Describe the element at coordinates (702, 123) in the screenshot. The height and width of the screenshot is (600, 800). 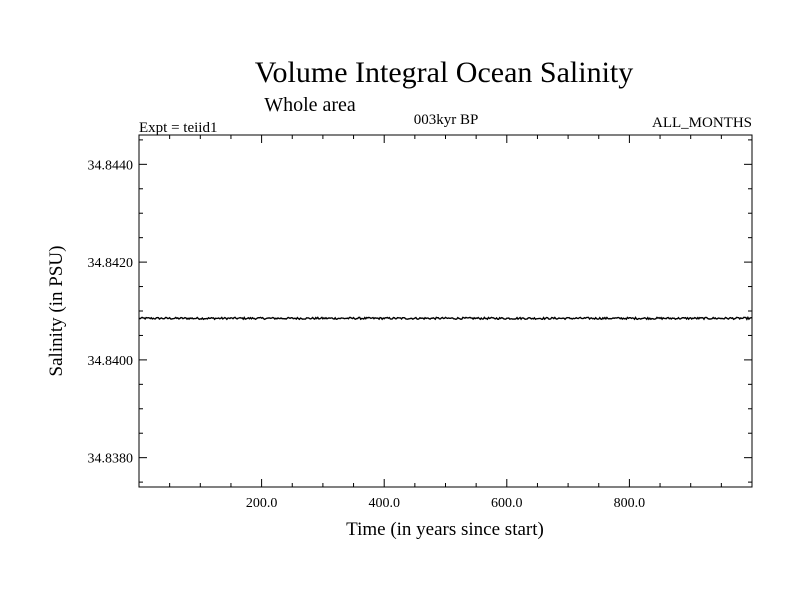
I see `header-right-label: ALL_MONTHS` at that location.